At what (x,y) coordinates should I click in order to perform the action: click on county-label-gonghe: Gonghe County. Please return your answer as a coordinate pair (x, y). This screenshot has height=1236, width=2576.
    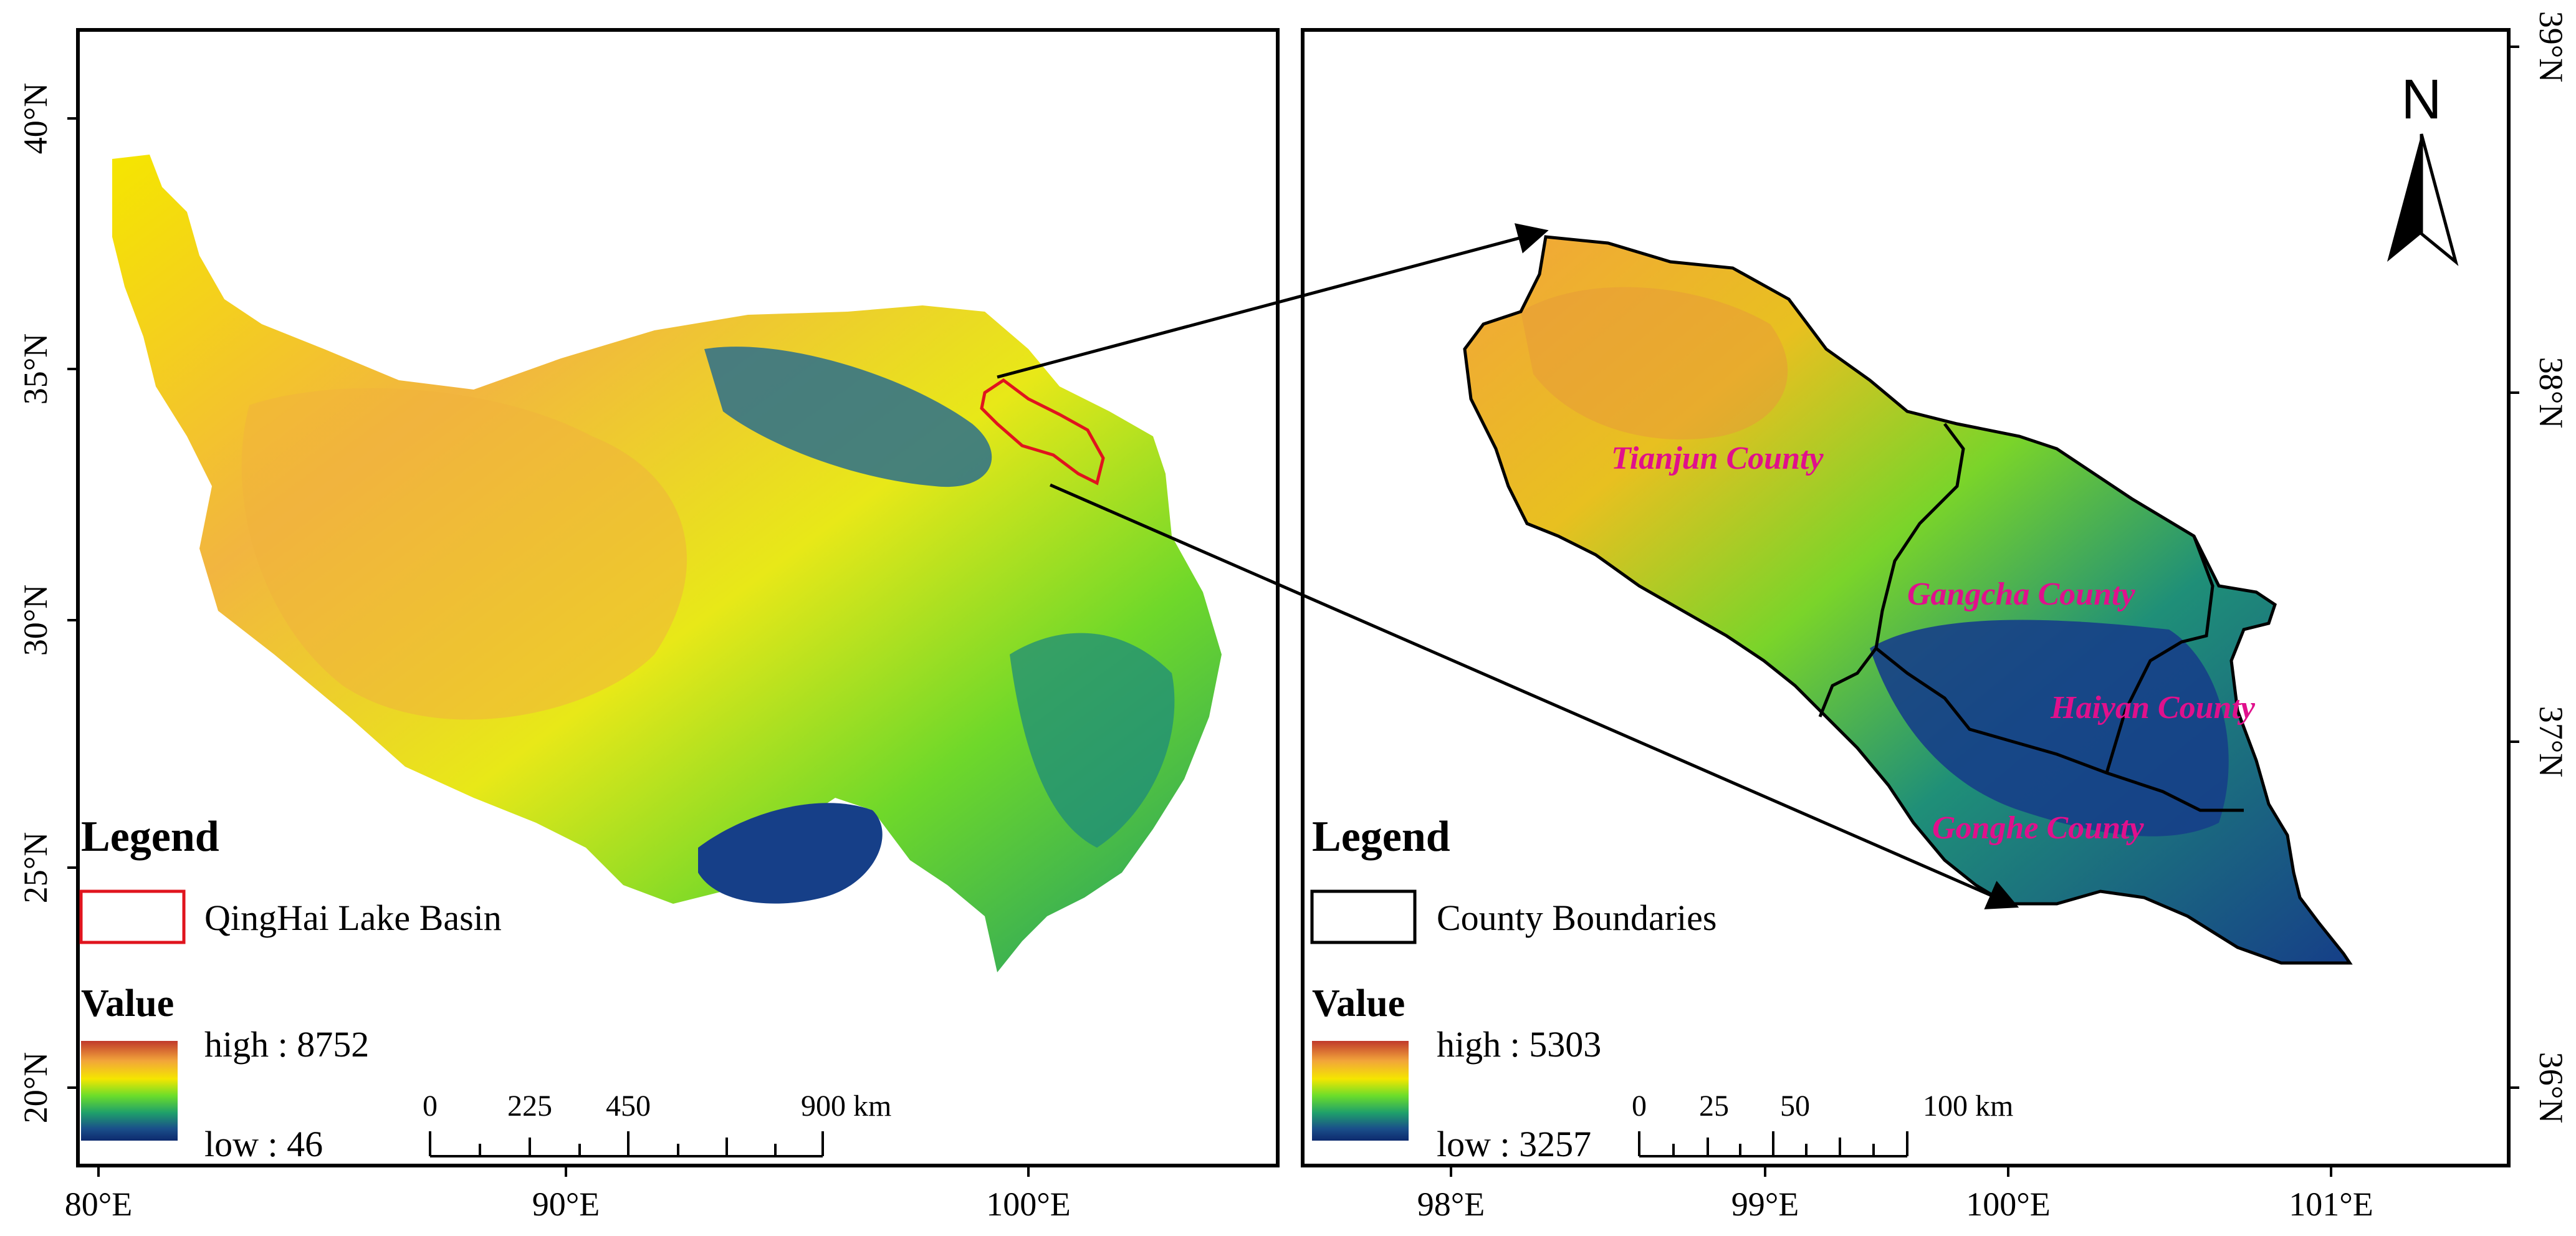
    Looking at the image, I should click on (2038, 828).